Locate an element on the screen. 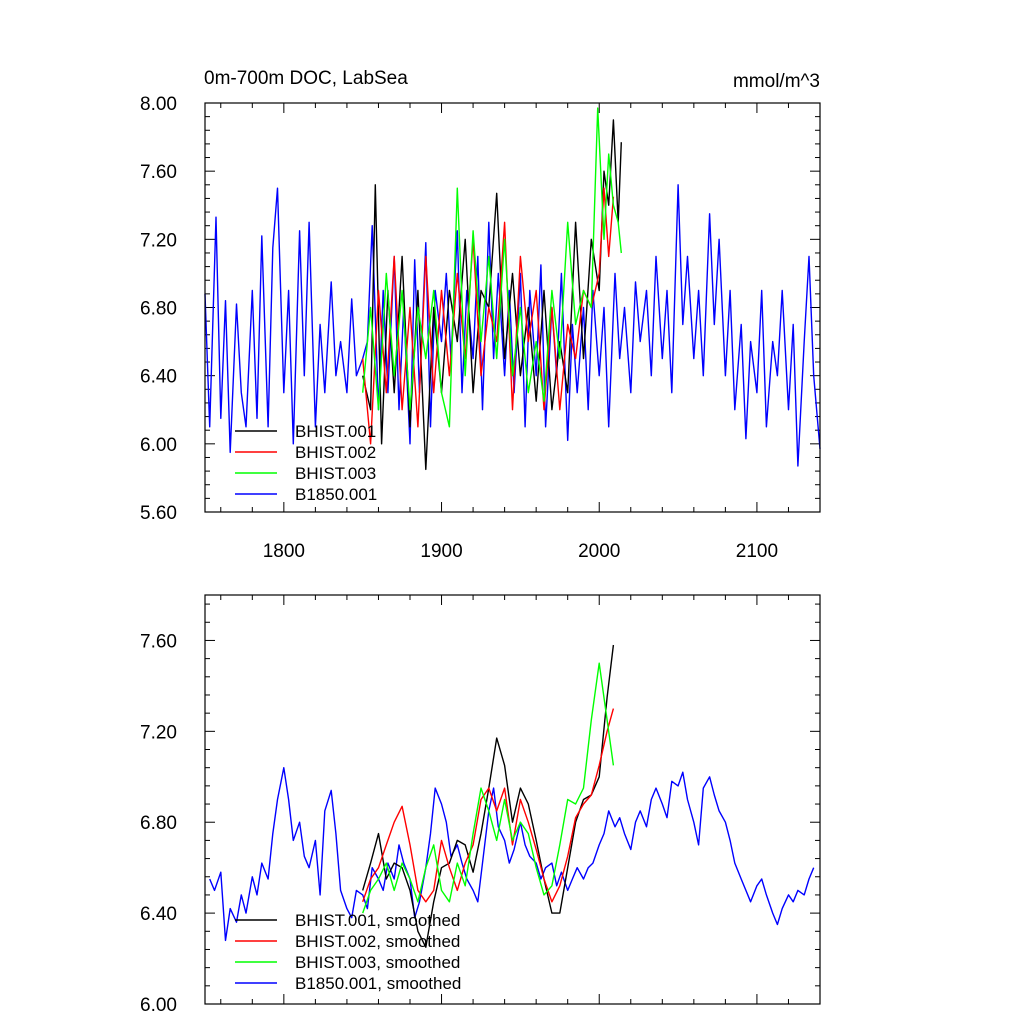 This screenshot has height=1024, width=1024. bottom-y-tick-labels: 6.00 6.40 6.80 7.20 7.60 is located at coordinates (158, 823).